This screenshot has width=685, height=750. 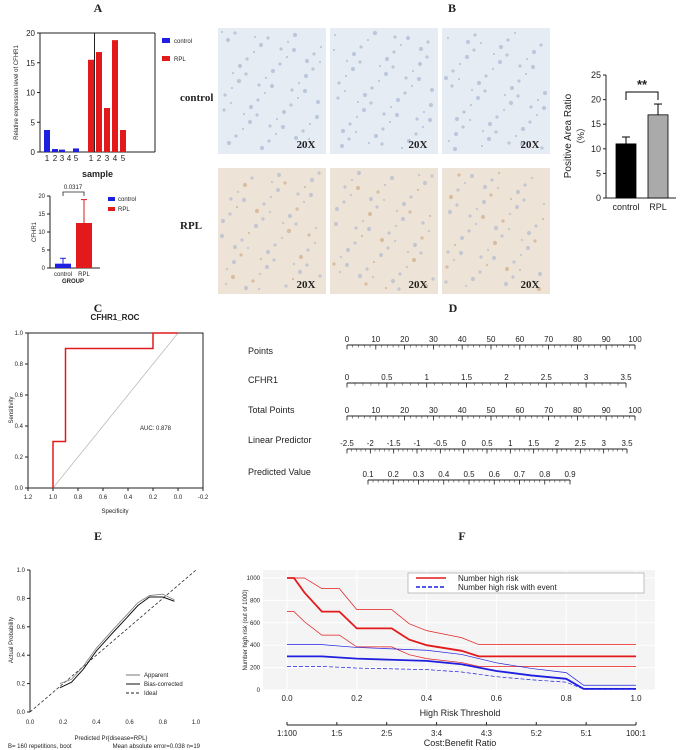 I want to click on x-tick-label: 0.2, so click(x=153, y=498).